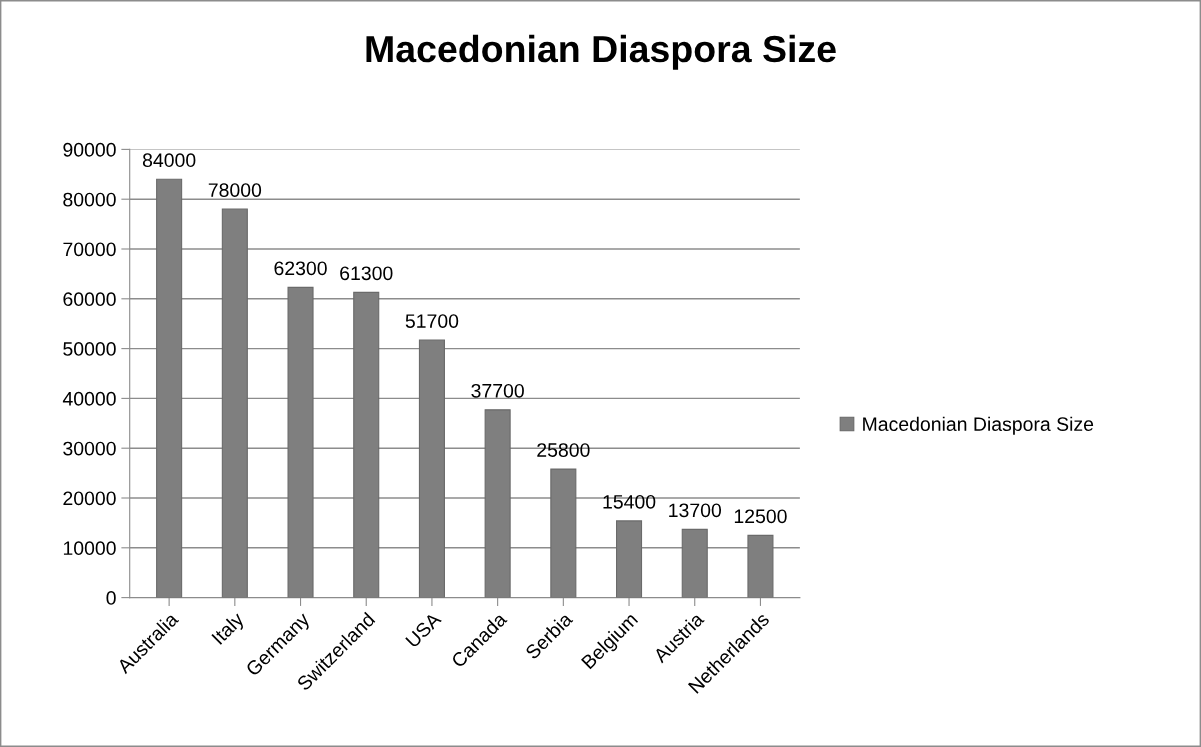 The width and height of the screenshot is (1201, 747). Describe the element at coordinates (111, 598) in the screenshot. I see `y-tick-label: 0` at that location.